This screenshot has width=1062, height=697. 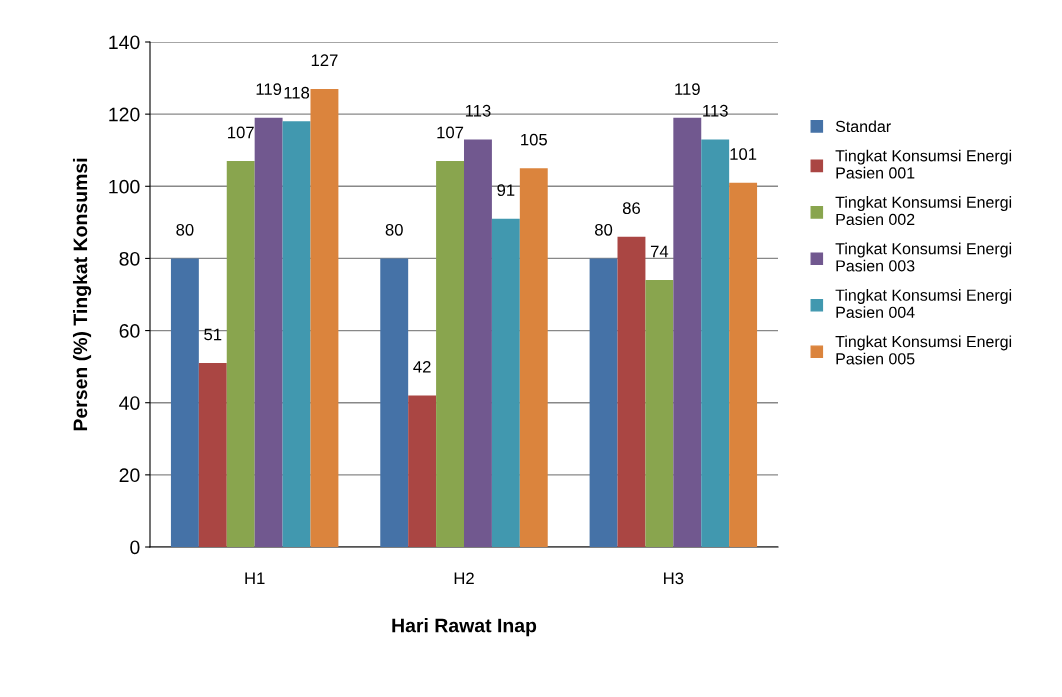 I want to click on x-tick-label: H2, so click(x=464, y=578).